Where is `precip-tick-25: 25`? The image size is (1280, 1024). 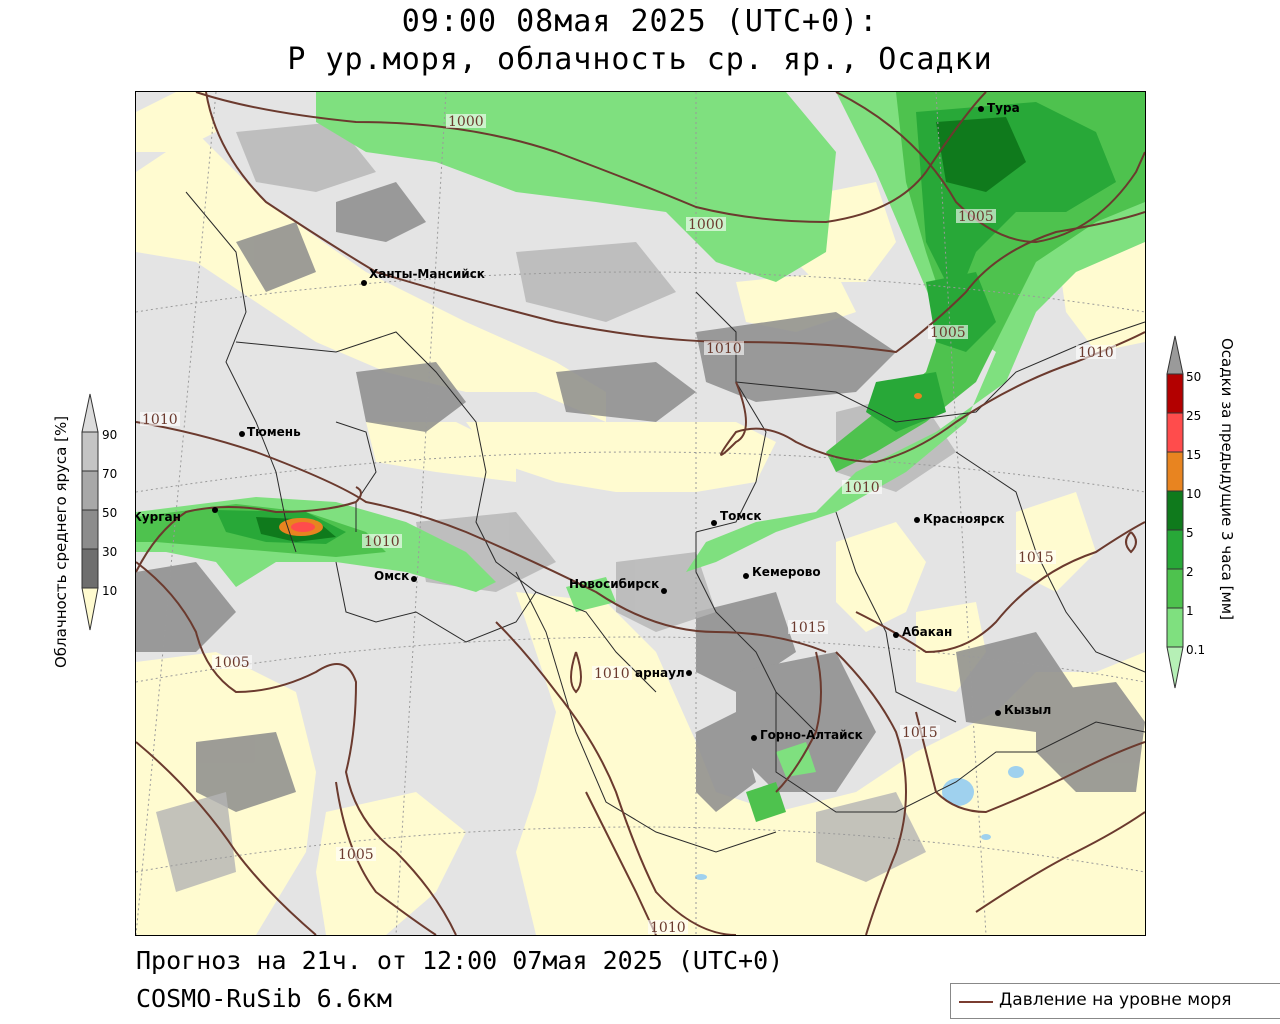
precip-tick-25: 25 is located at coordinates (1194, 416).